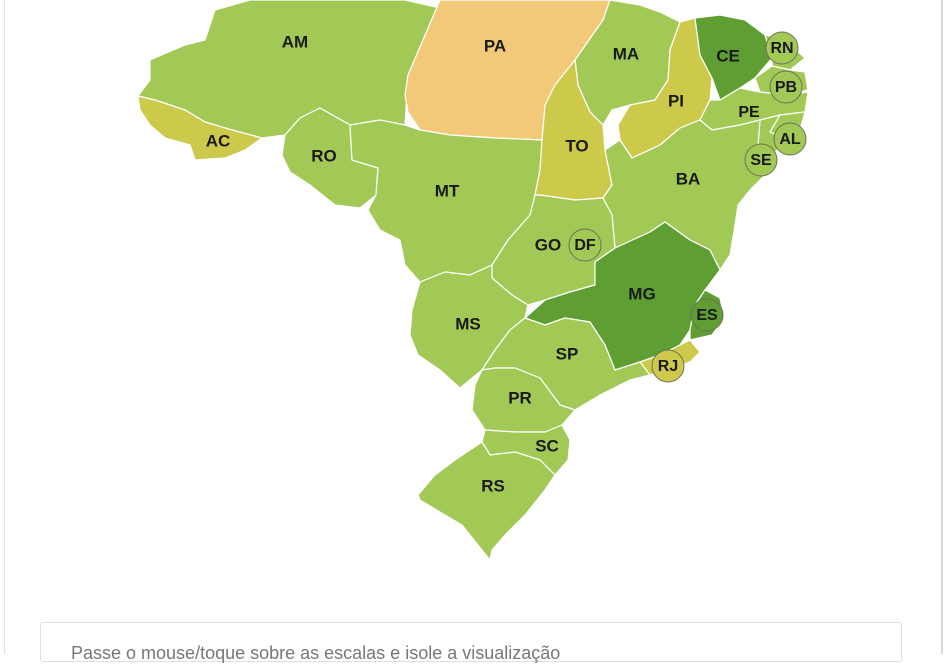 This screenshot has width=950, height=664. Describe the element at coordinates (790, 139) in the screenshot. I see `bubble-al` at that location.